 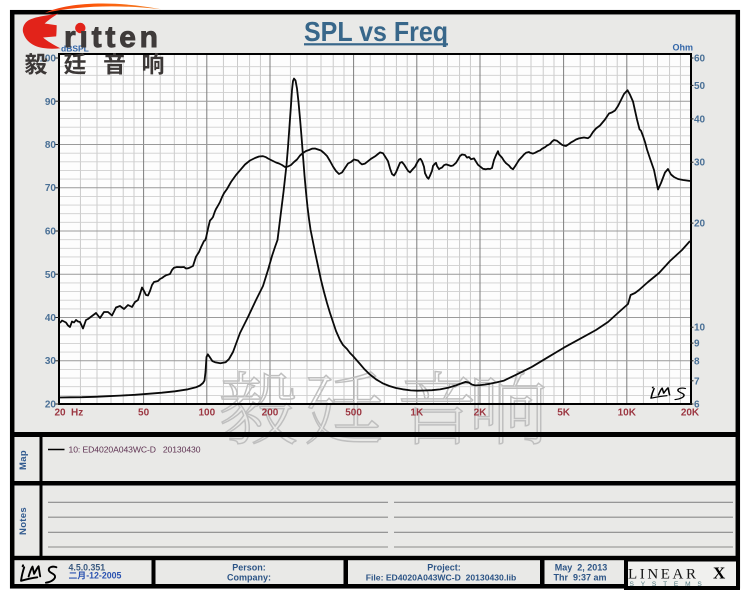 I want to click on svg-text: 8, so click(x=697, y=361).